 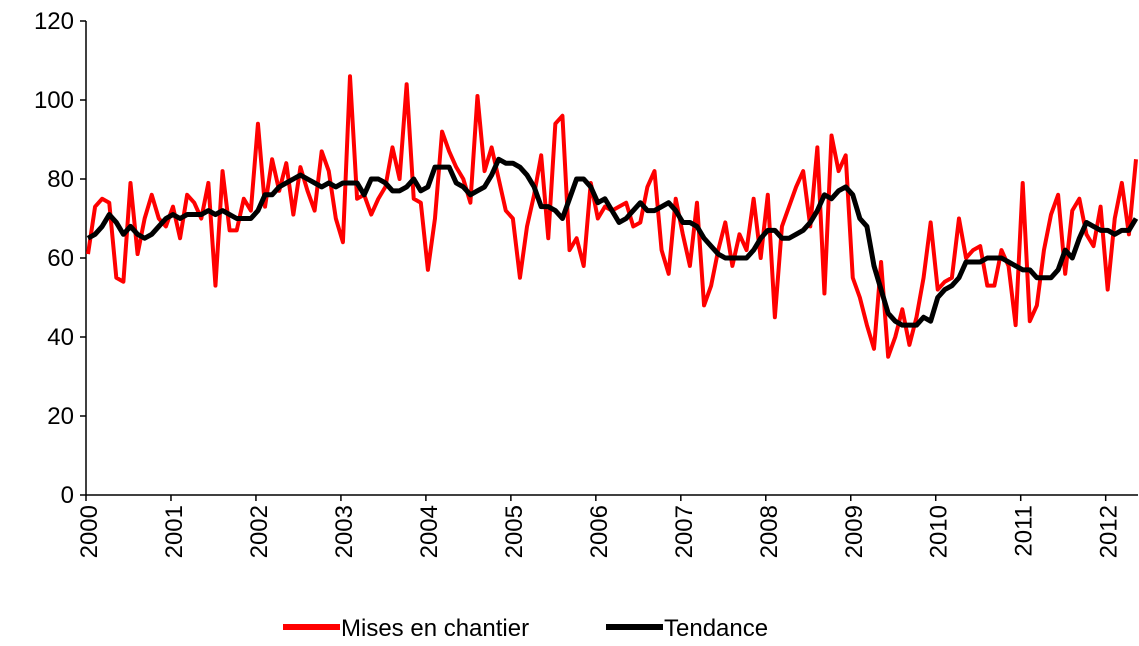 What do you see at coordinates (1024, 531) in the screenshot?
I see `x-tick-label: 2011` at bounding box center [1024, 531].